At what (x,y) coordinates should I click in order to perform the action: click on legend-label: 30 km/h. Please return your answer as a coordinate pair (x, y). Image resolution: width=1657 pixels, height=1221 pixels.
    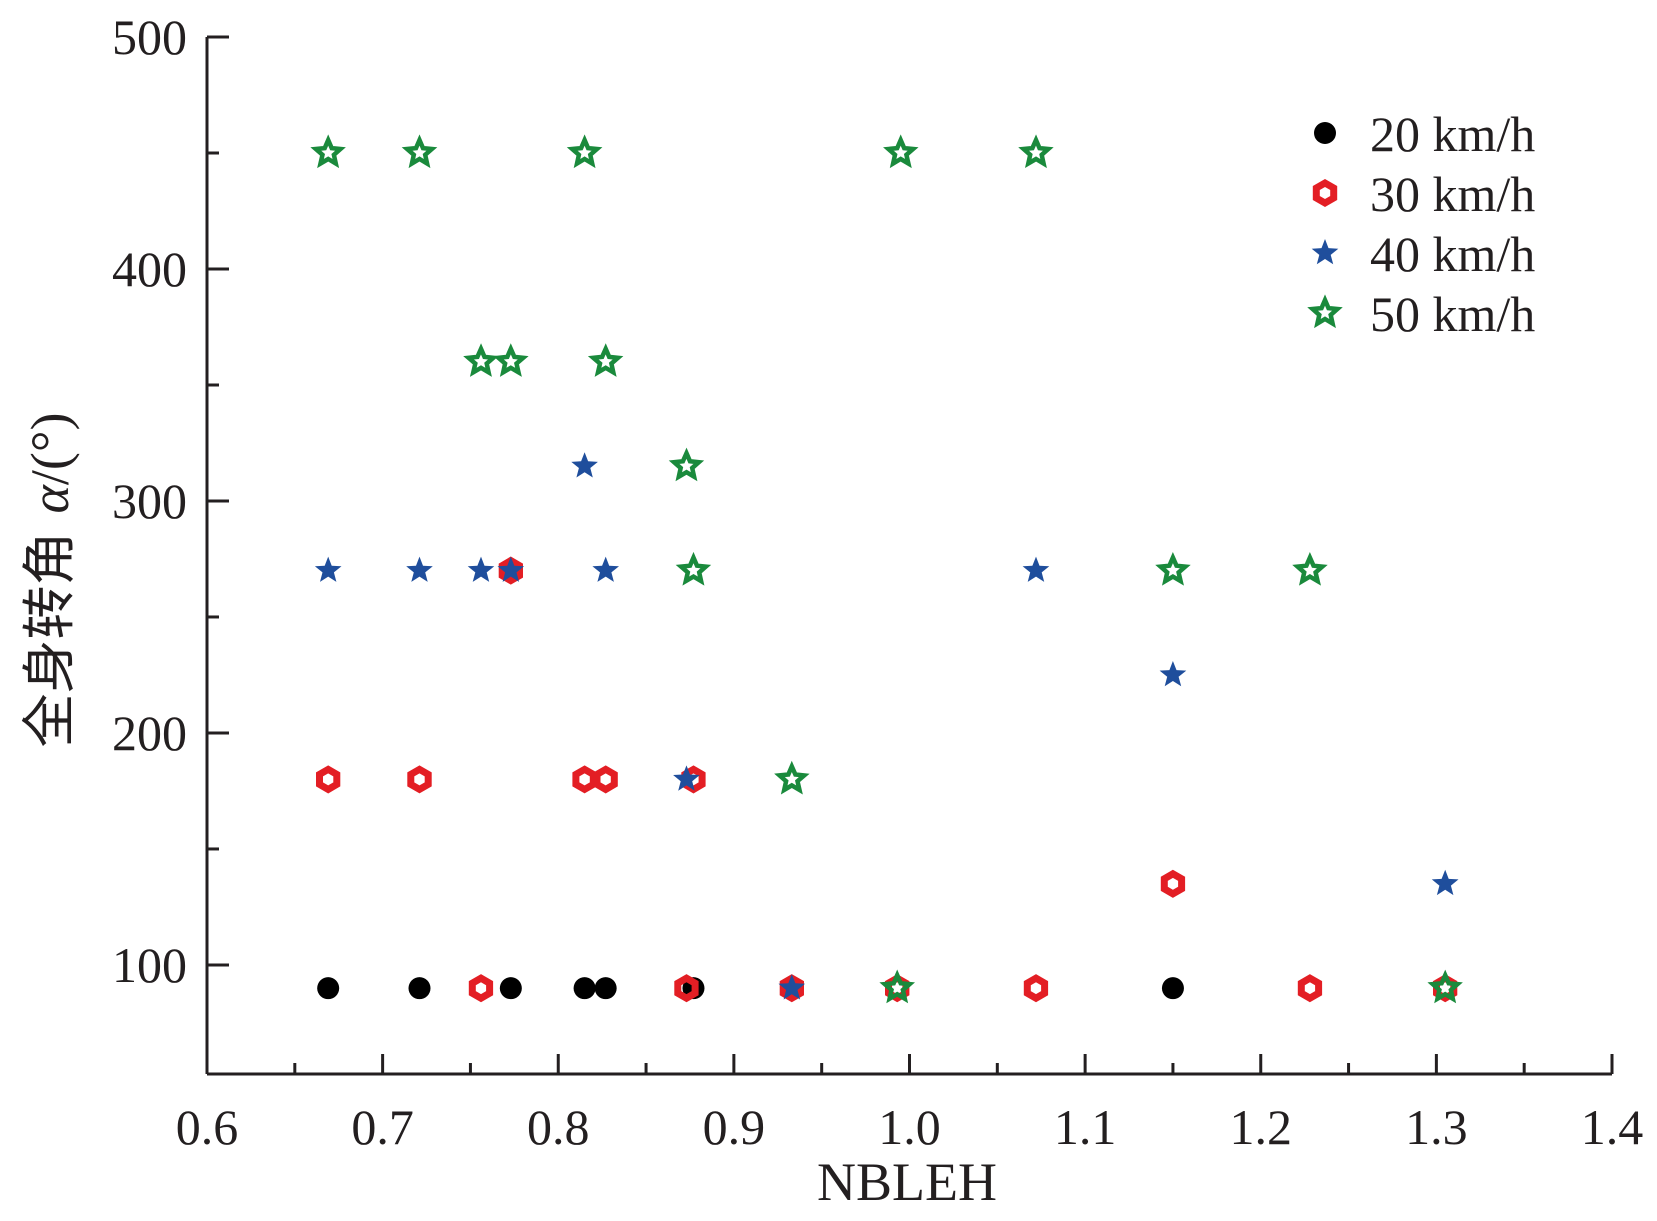
    Looking at the image, I should click on (1452, 194).